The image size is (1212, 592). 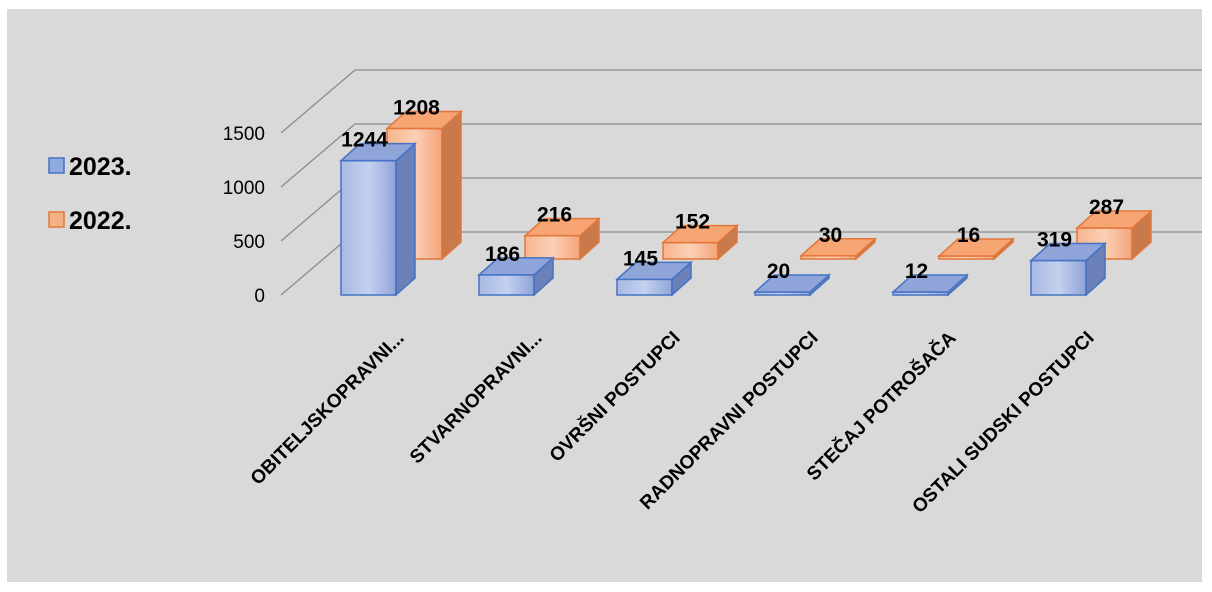 I want to click on data-label-2023: 12, so click(x=916, y=271).